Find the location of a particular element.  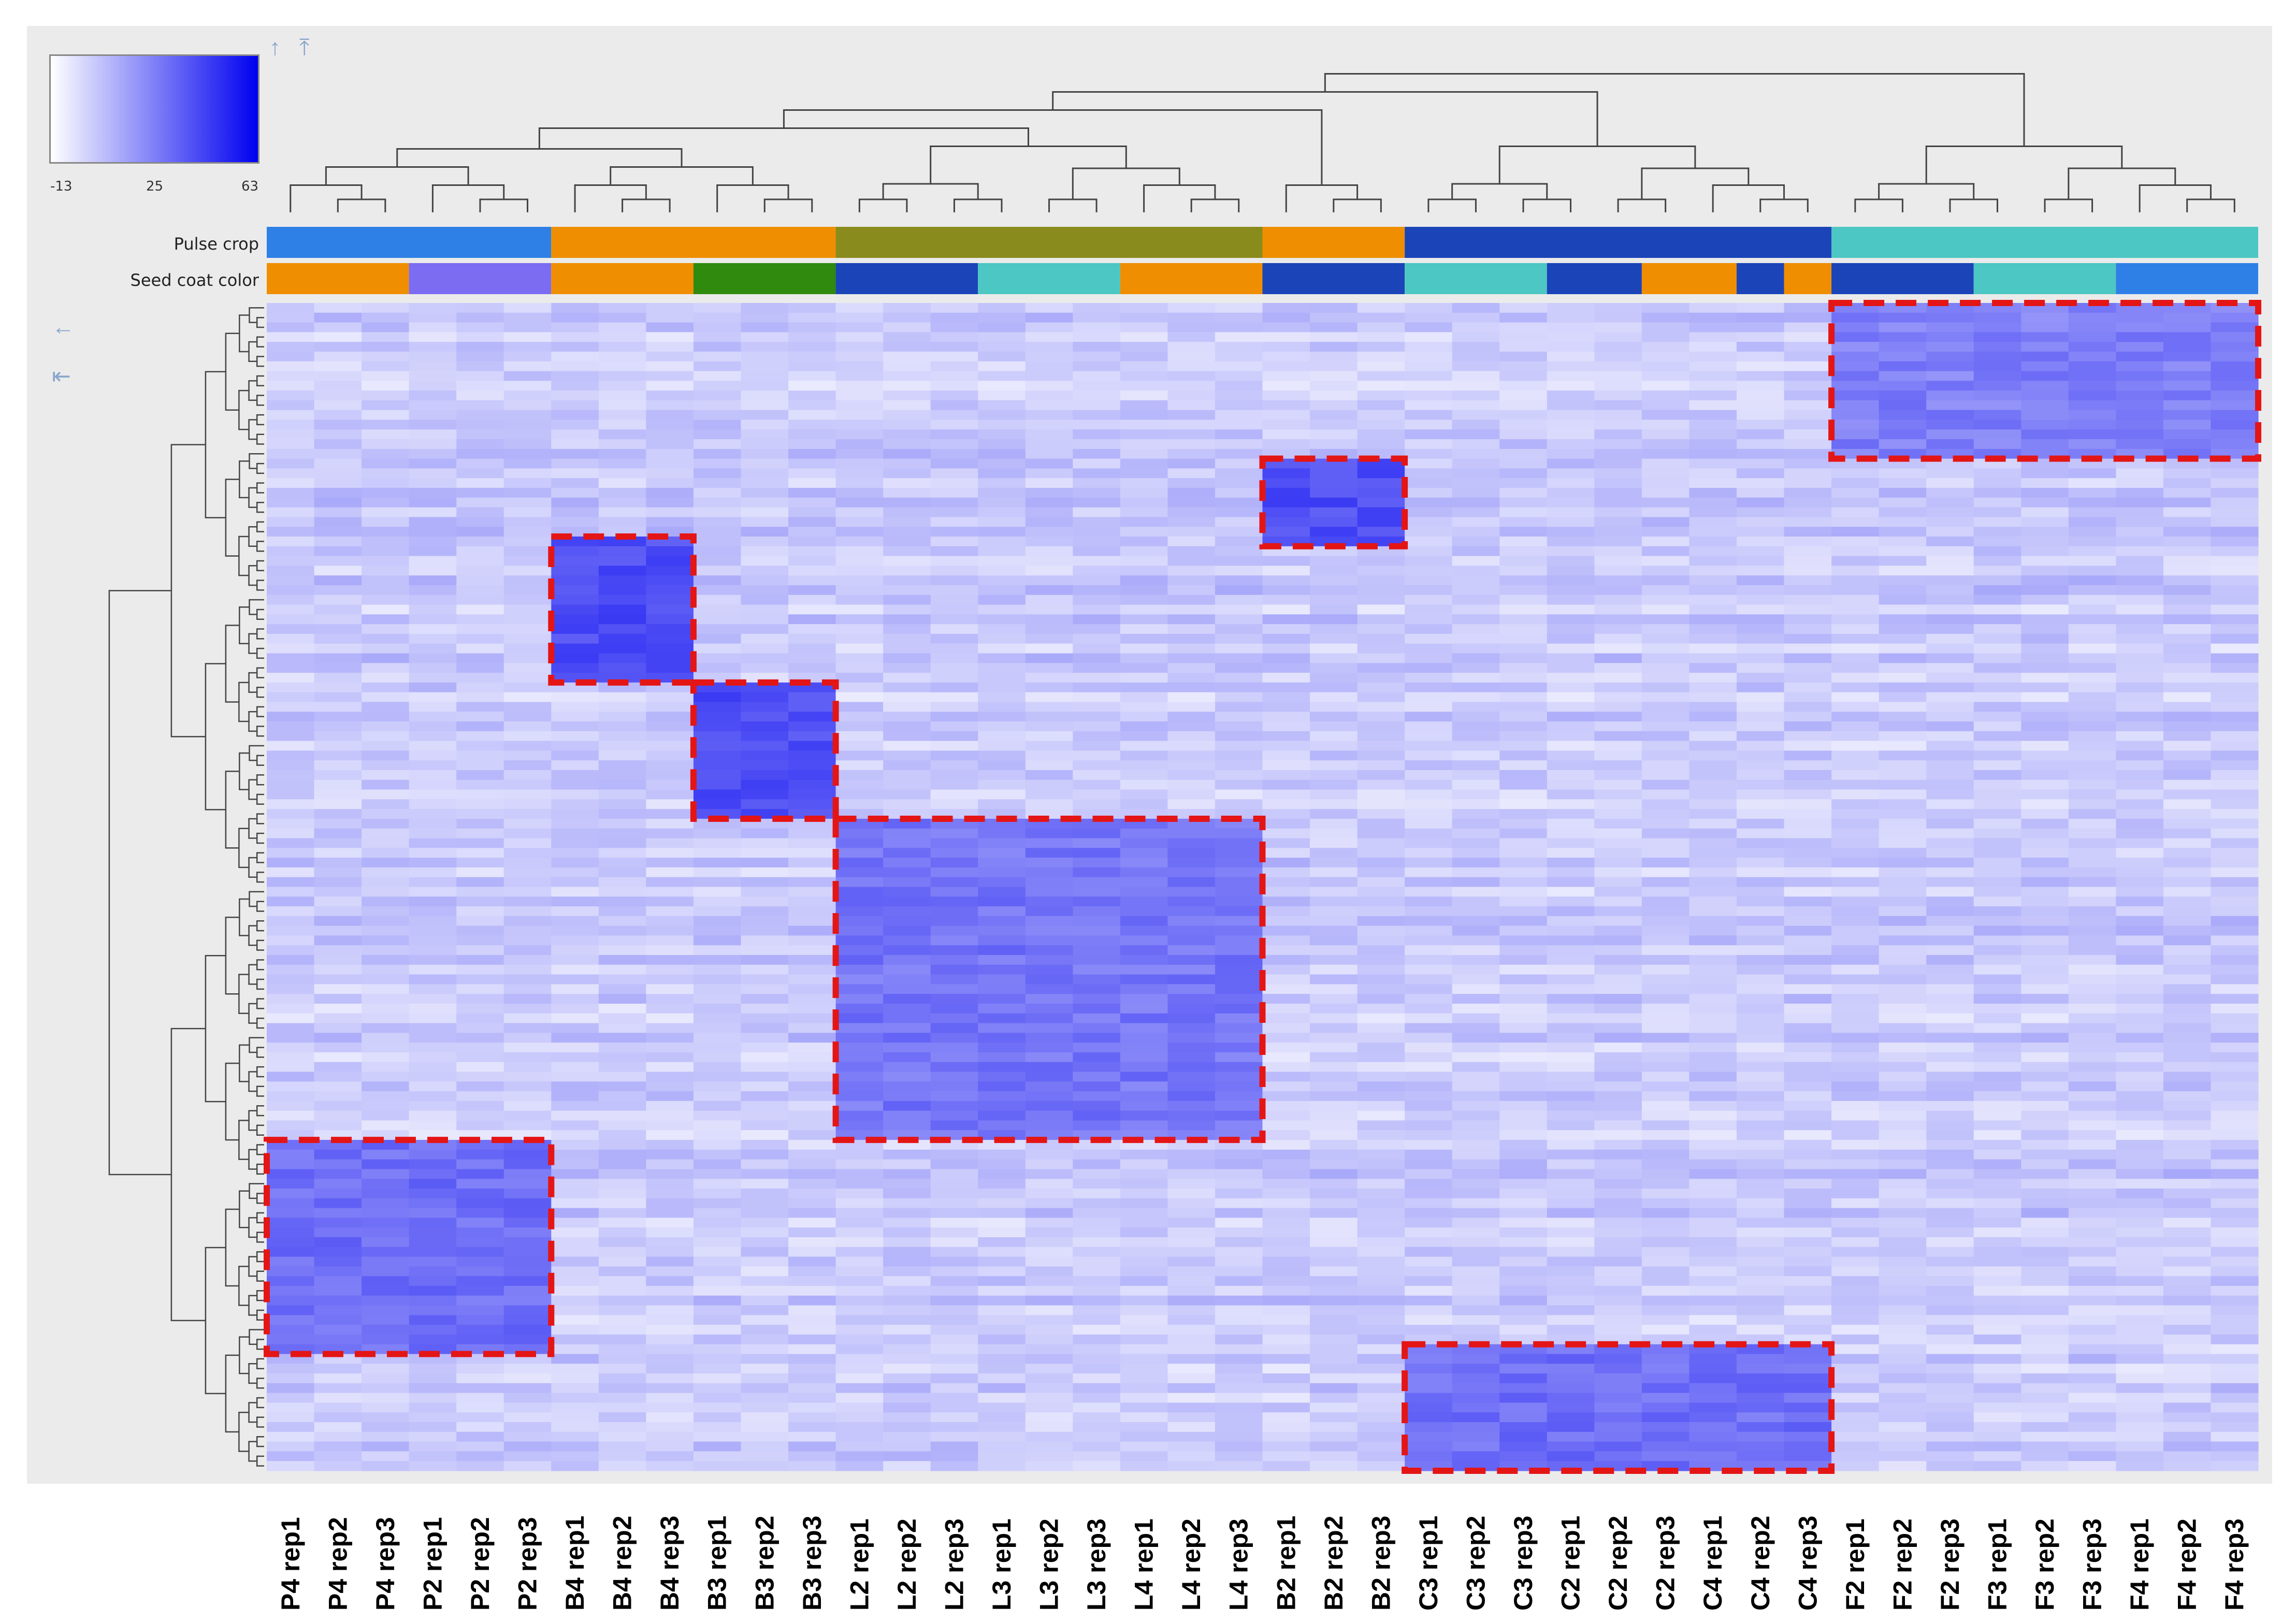

collapse-up-icon: ↑ is located at coordinates (275, 47).